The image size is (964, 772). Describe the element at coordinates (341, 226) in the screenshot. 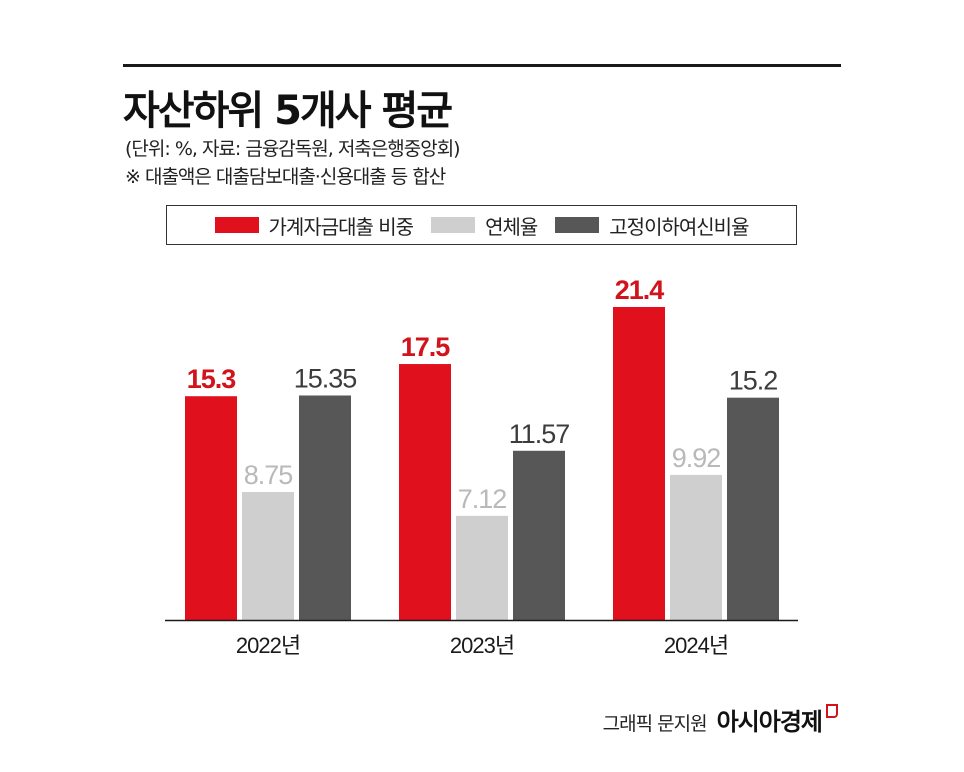

I see `legend-label-household: 가계자금대출 비중` at that location.